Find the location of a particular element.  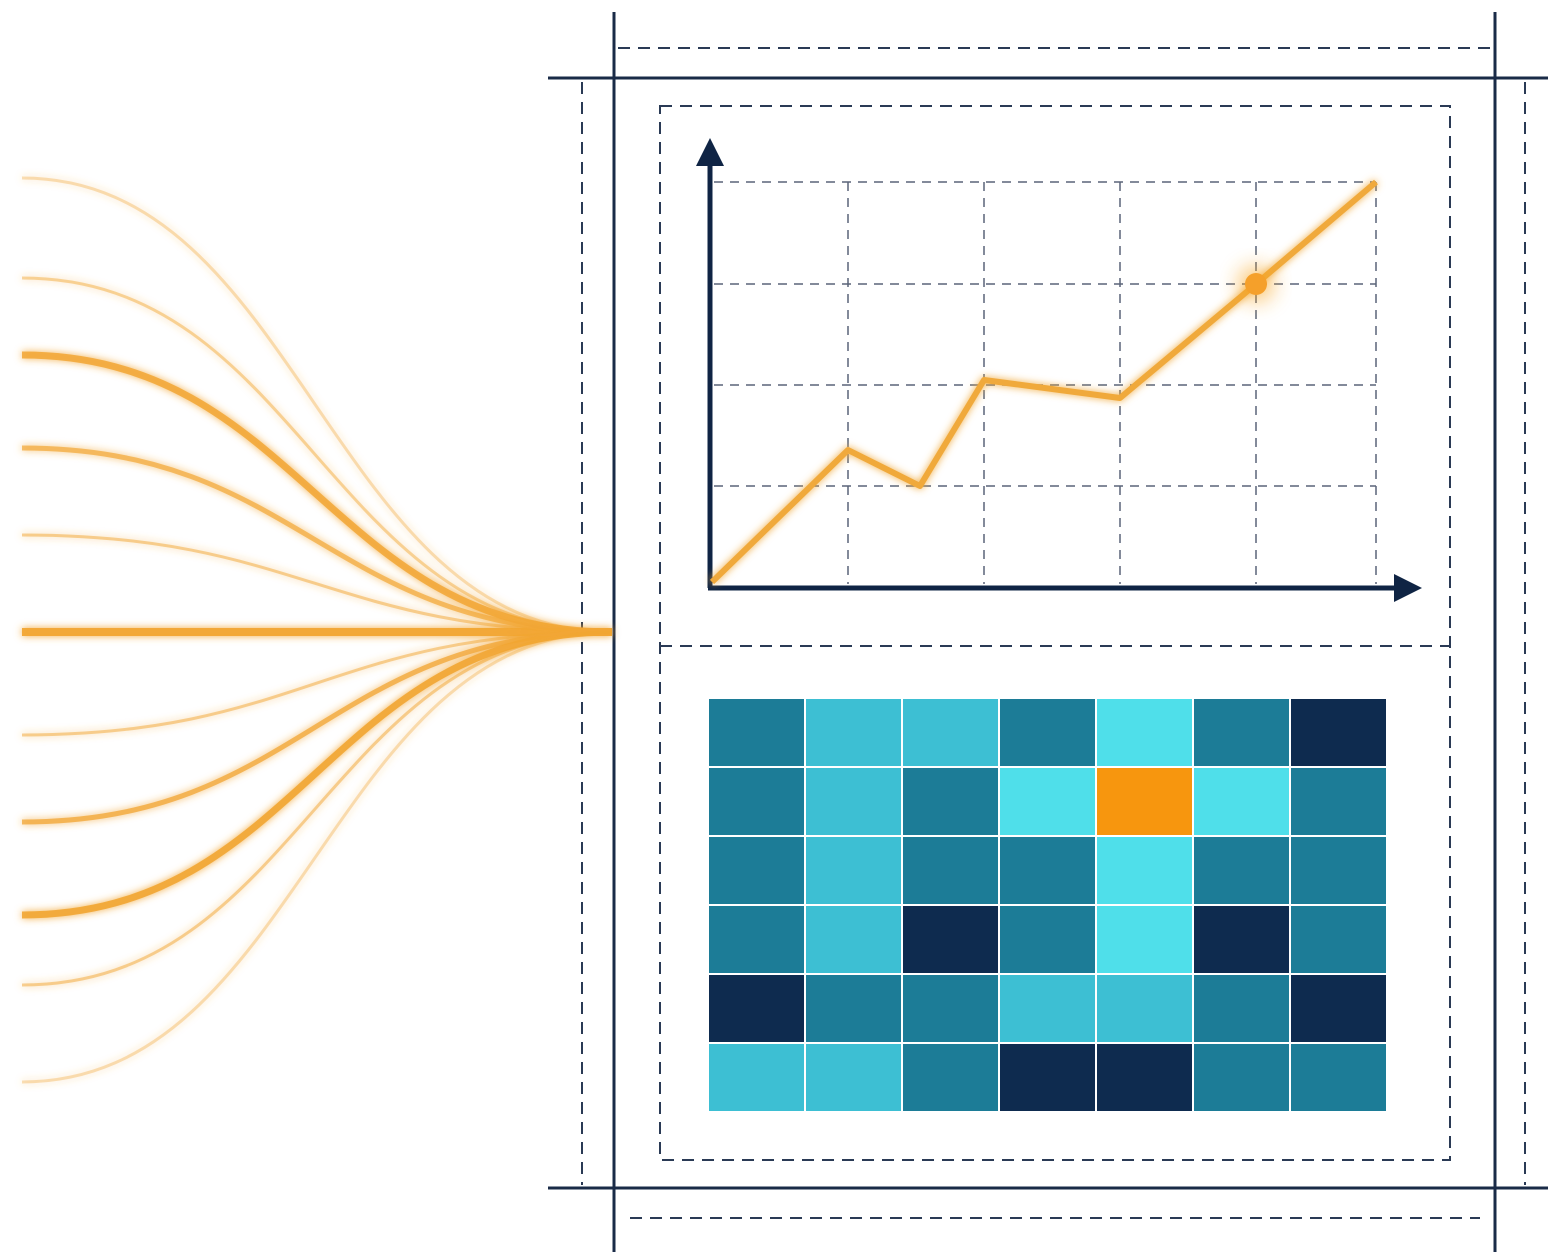

grid is located at coordinates (1045, 382).